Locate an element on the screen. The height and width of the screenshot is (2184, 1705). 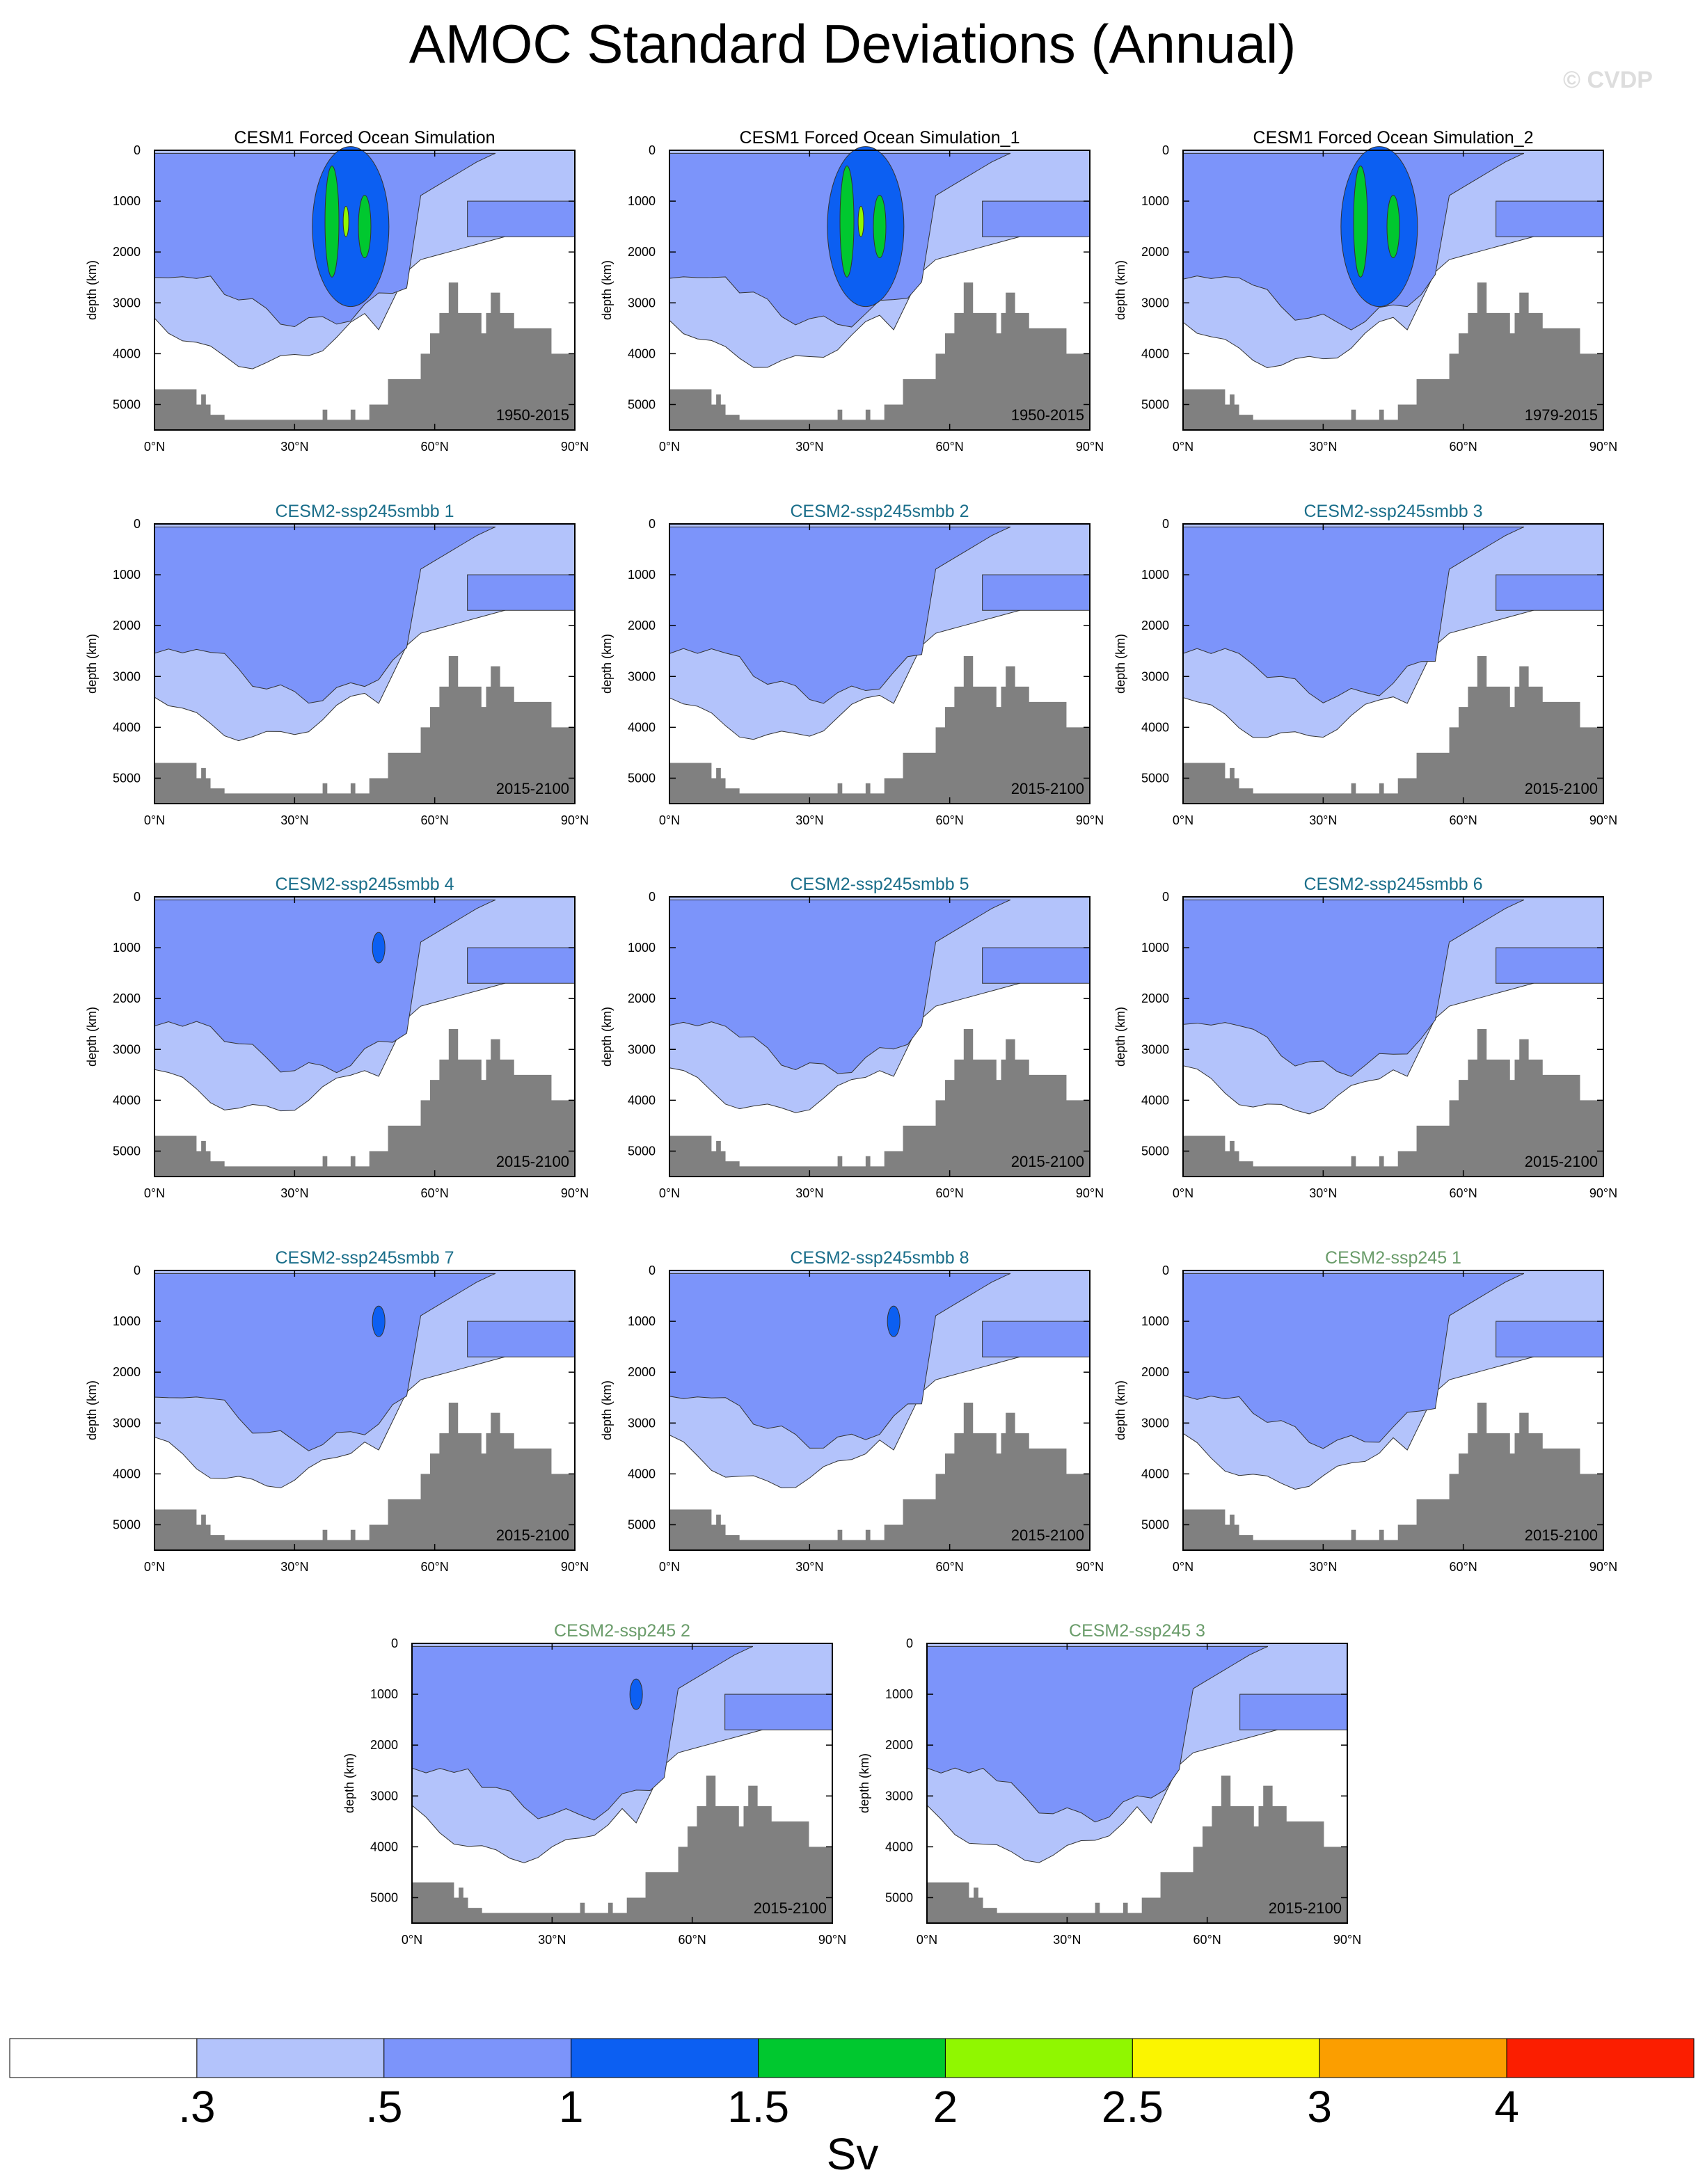
figure-title: AMOC Standard Deviations (Annual) is located at coordinates (852, 43).